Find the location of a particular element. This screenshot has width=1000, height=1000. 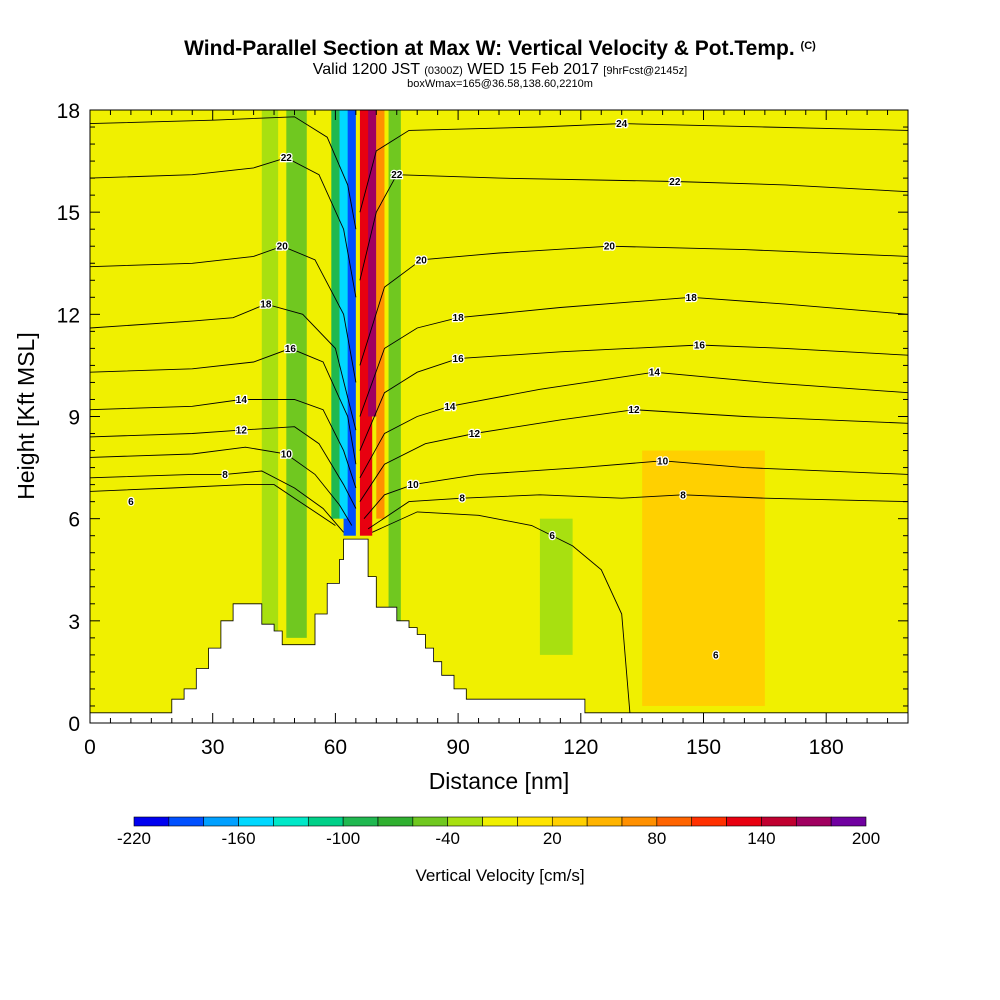

x-tick-label: 120 is located at coordinates (580, 747).